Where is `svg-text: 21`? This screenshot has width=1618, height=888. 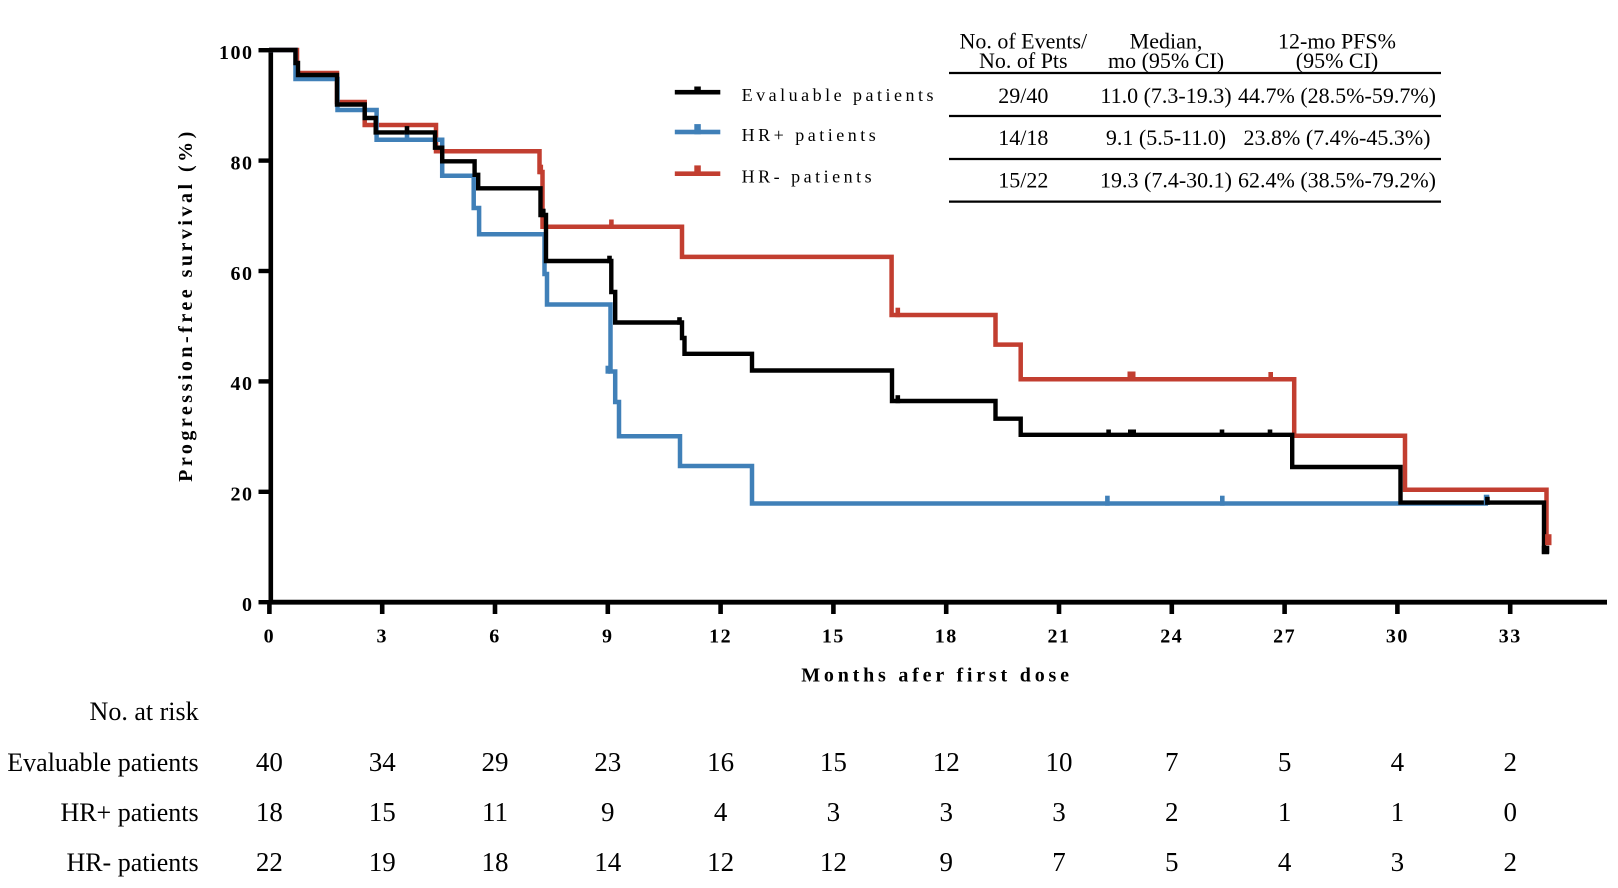
svg-text: 21 is located at coordinates (1059, 636).